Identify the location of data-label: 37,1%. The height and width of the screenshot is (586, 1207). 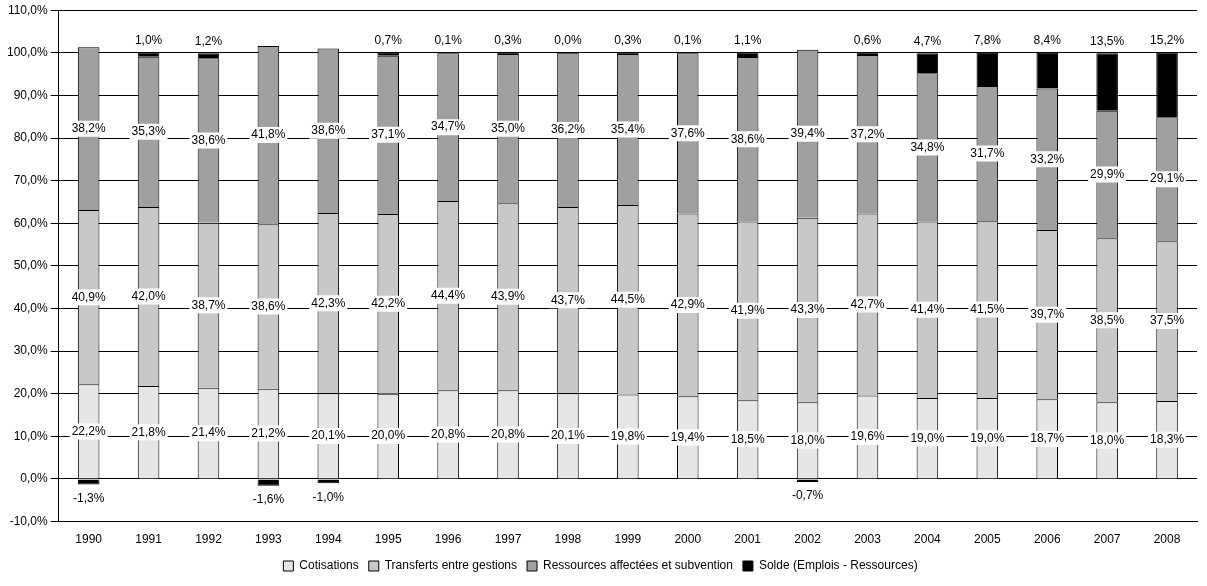
(388, 134).